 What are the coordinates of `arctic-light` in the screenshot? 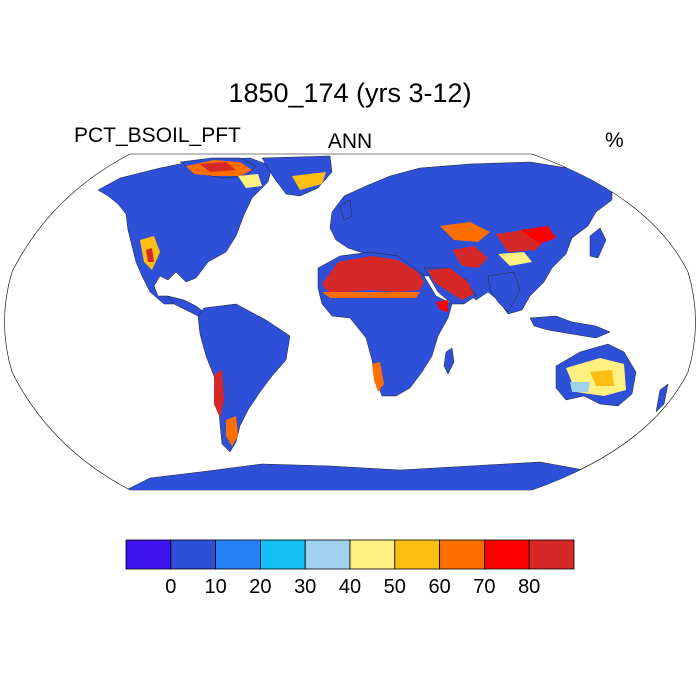 It's located at (250, 181).